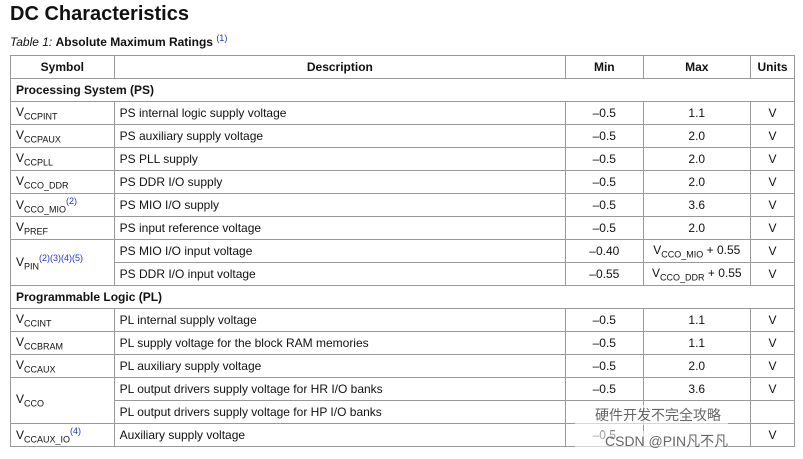 This screenshot has width=803, height=459. I want to click on column-header: Min, so click(604, 67).